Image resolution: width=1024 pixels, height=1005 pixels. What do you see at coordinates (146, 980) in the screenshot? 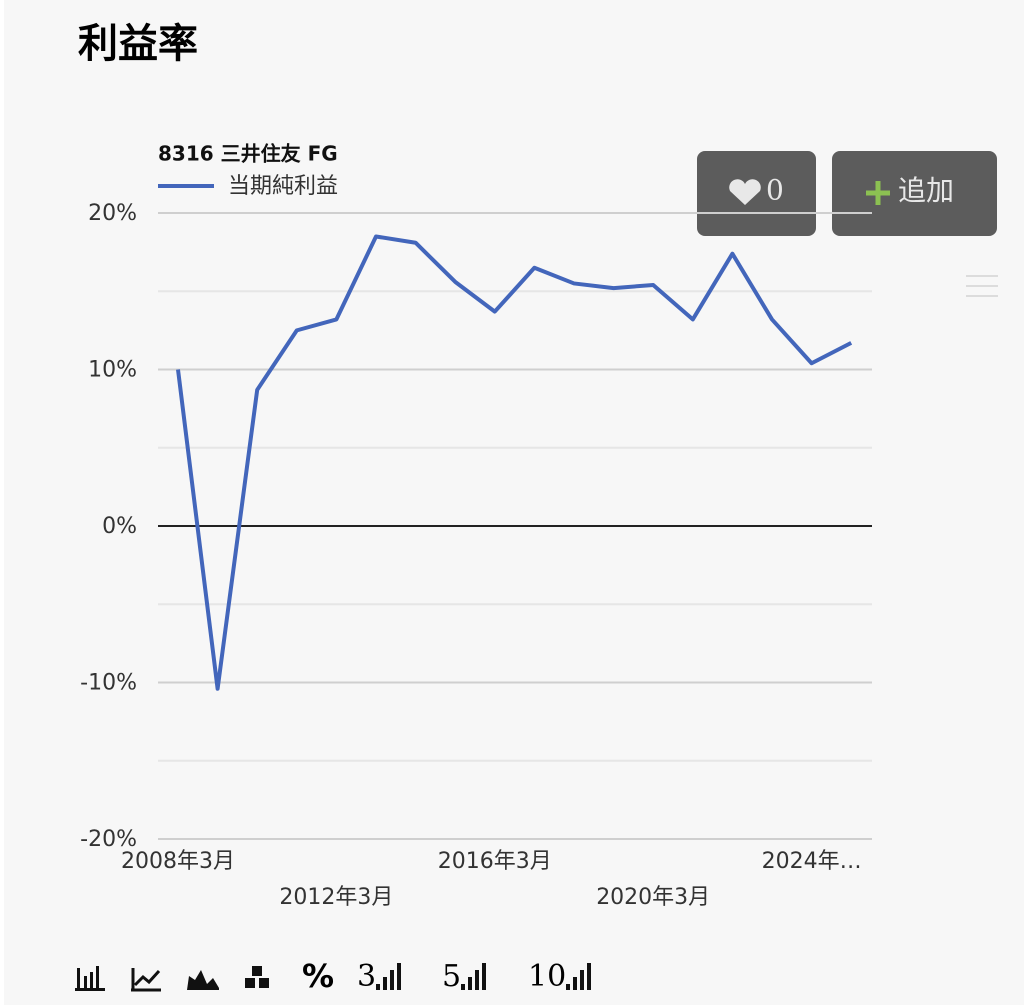
I see `line-icon` at bounding box center [146, 980].